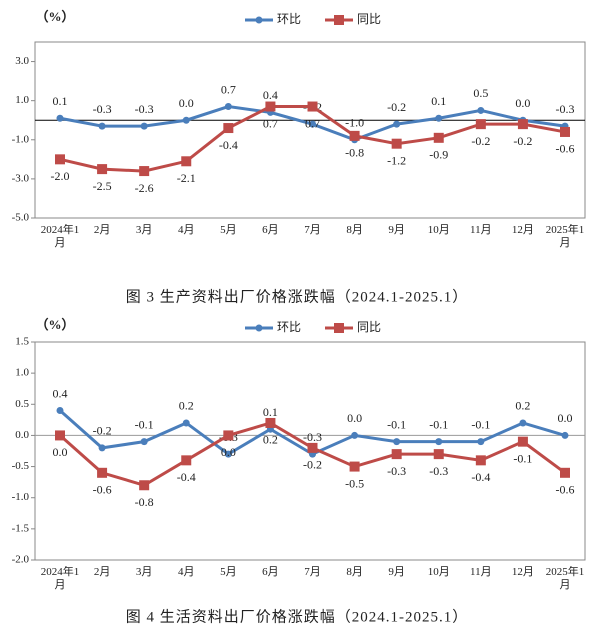  What do you see at coordinates (565, 578) in the screenshot?
I see `x-tick-label-box: 2025年1月` at bounding box center [565, 578].